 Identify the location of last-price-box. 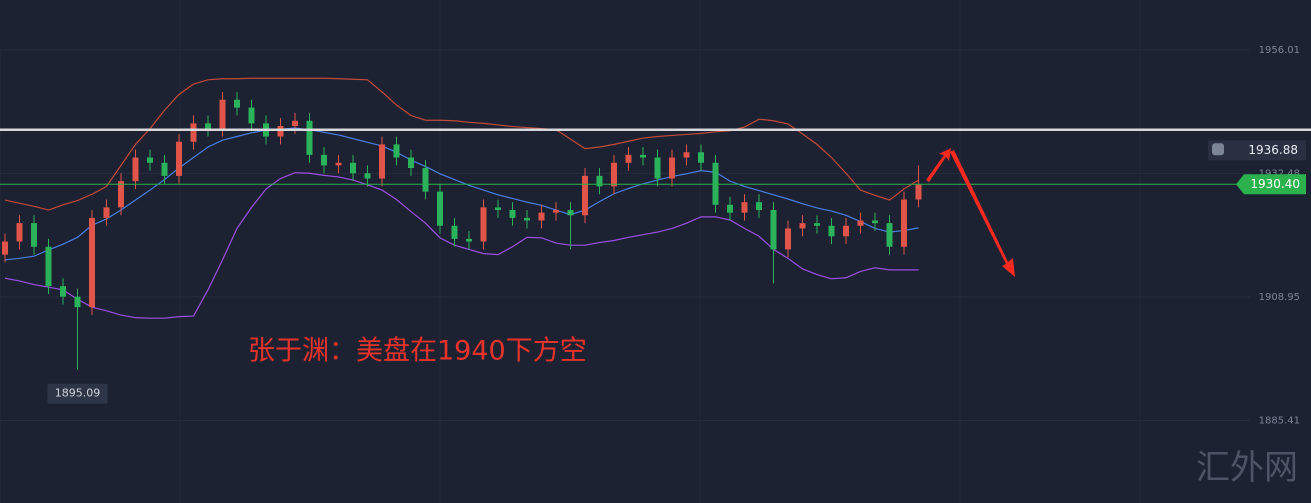
(1271, 184).